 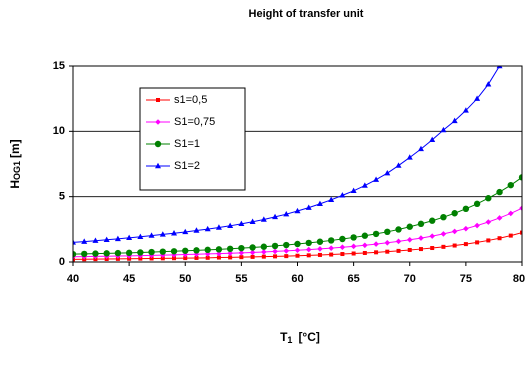 What do you see at coordinates (284, 337) in the screenshot?
I see `x-label-main: T` at bounding box center [284, 337].